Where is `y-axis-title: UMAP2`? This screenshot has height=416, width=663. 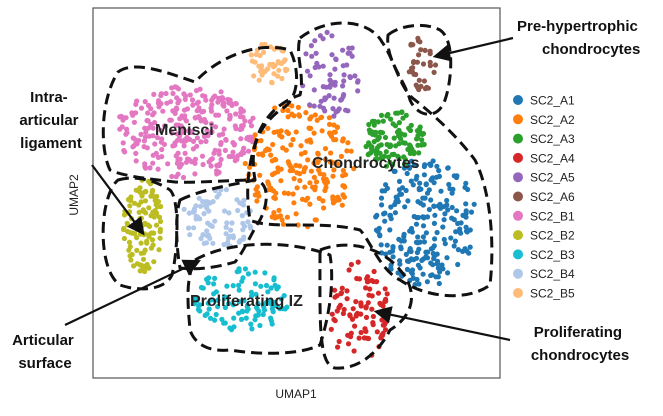
y-axis-title: UMAP2 is located at coordinates (74, 195).